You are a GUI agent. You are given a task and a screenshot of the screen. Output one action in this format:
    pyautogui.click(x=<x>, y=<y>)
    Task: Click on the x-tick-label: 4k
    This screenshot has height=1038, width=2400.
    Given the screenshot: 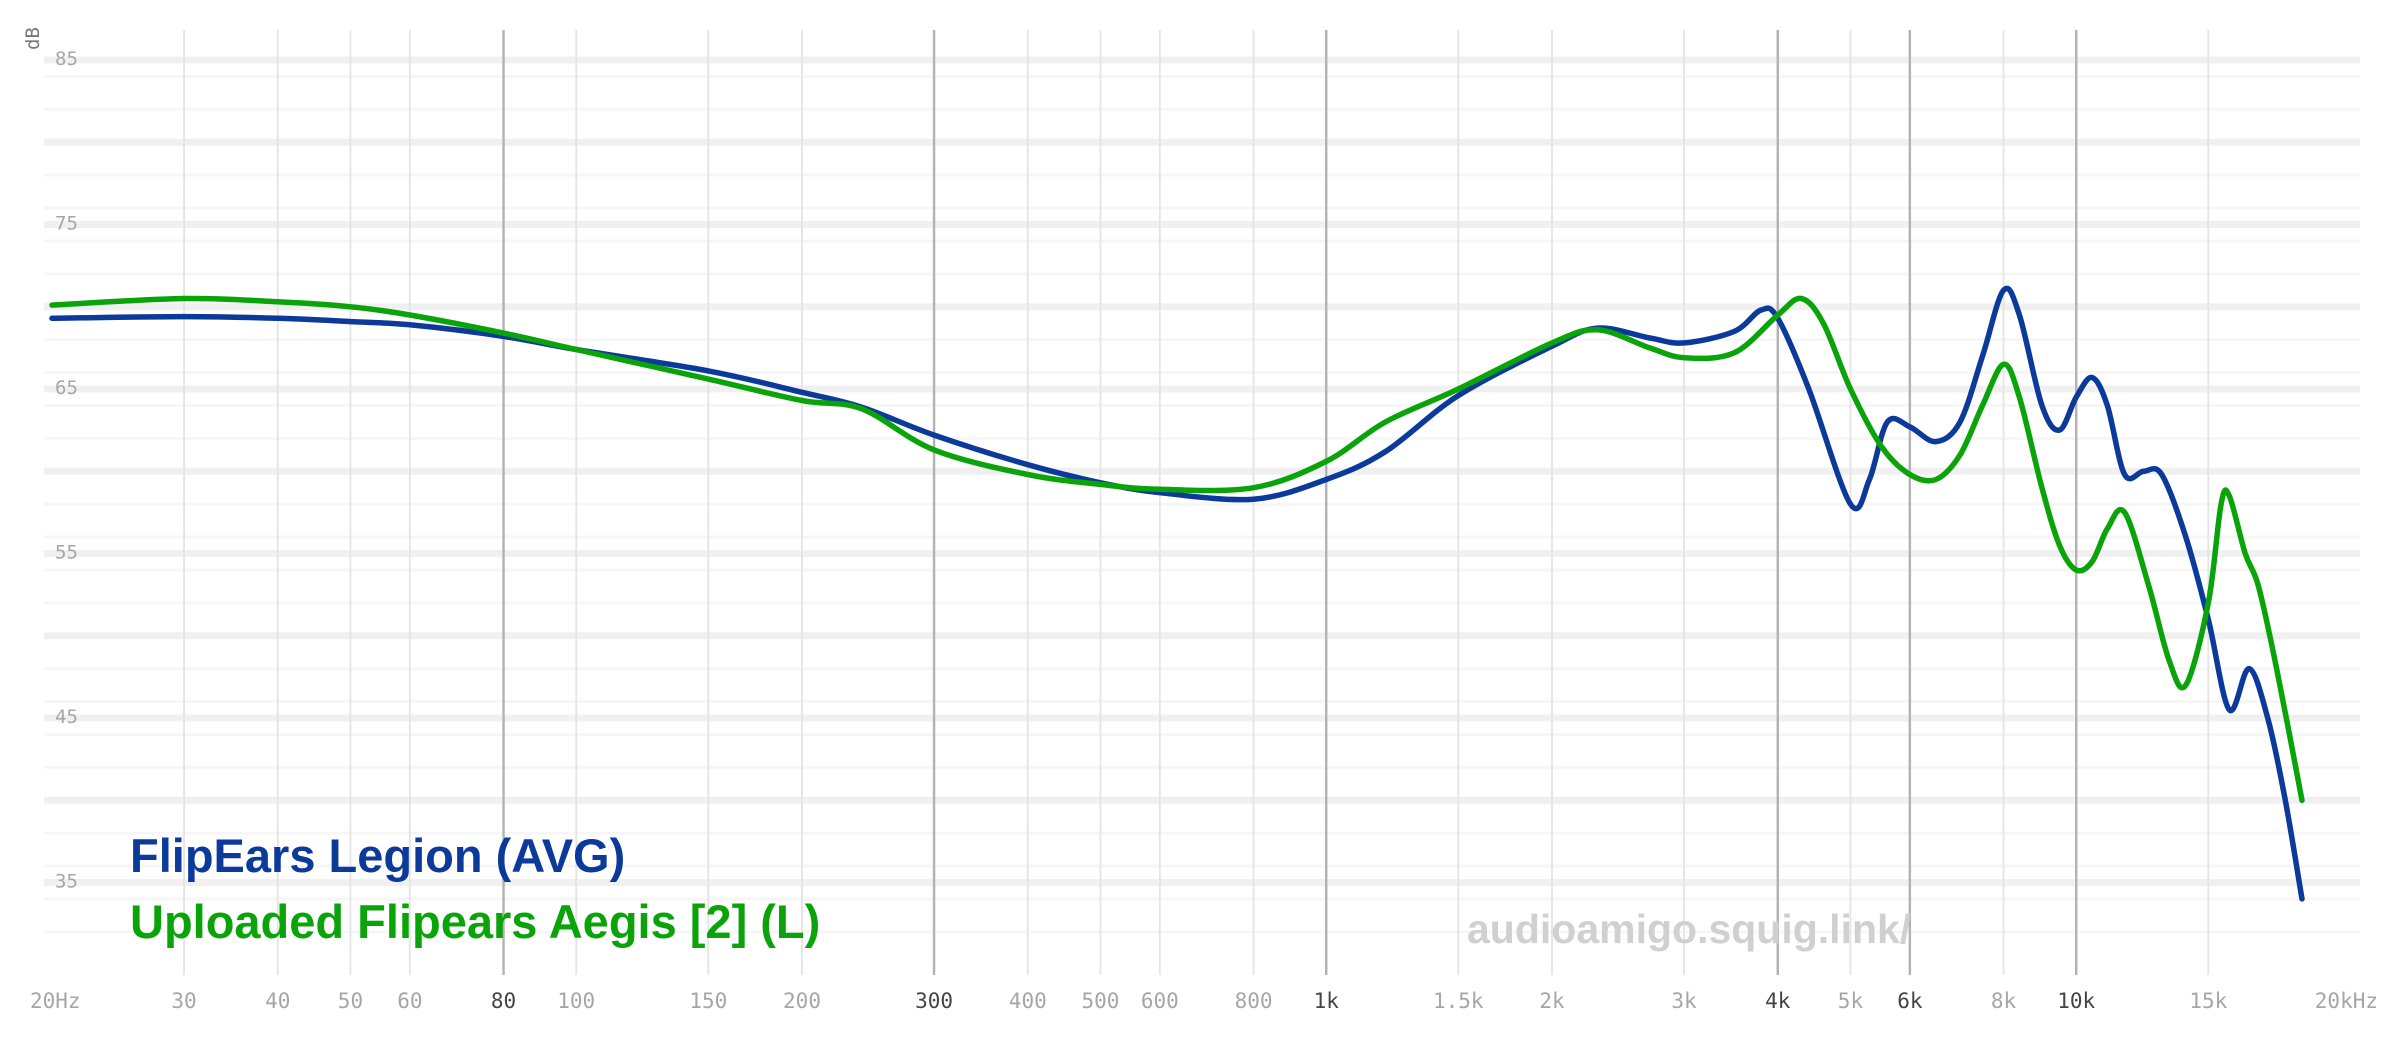 What is the action you would take?
    pyautogui.click(x=1778, y=1001)
    